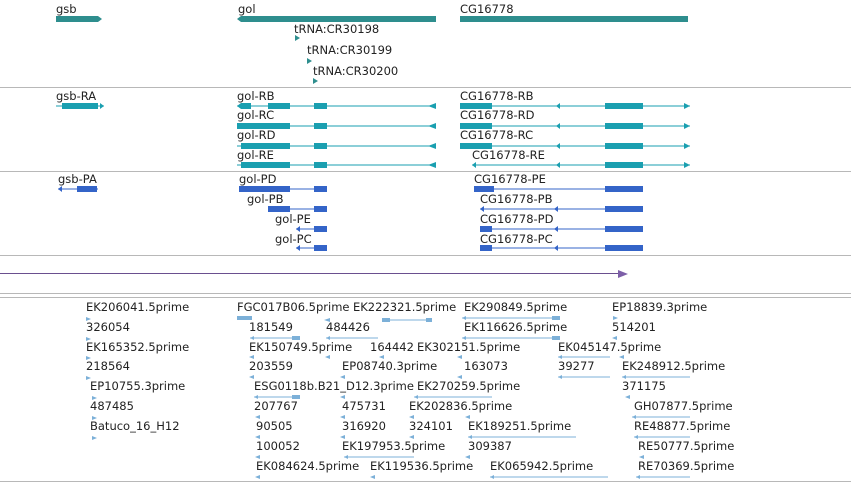 Image resolution: width=851 pixels, height=483 pixels. I want to click on est-label: 324101, so click(431, 426).